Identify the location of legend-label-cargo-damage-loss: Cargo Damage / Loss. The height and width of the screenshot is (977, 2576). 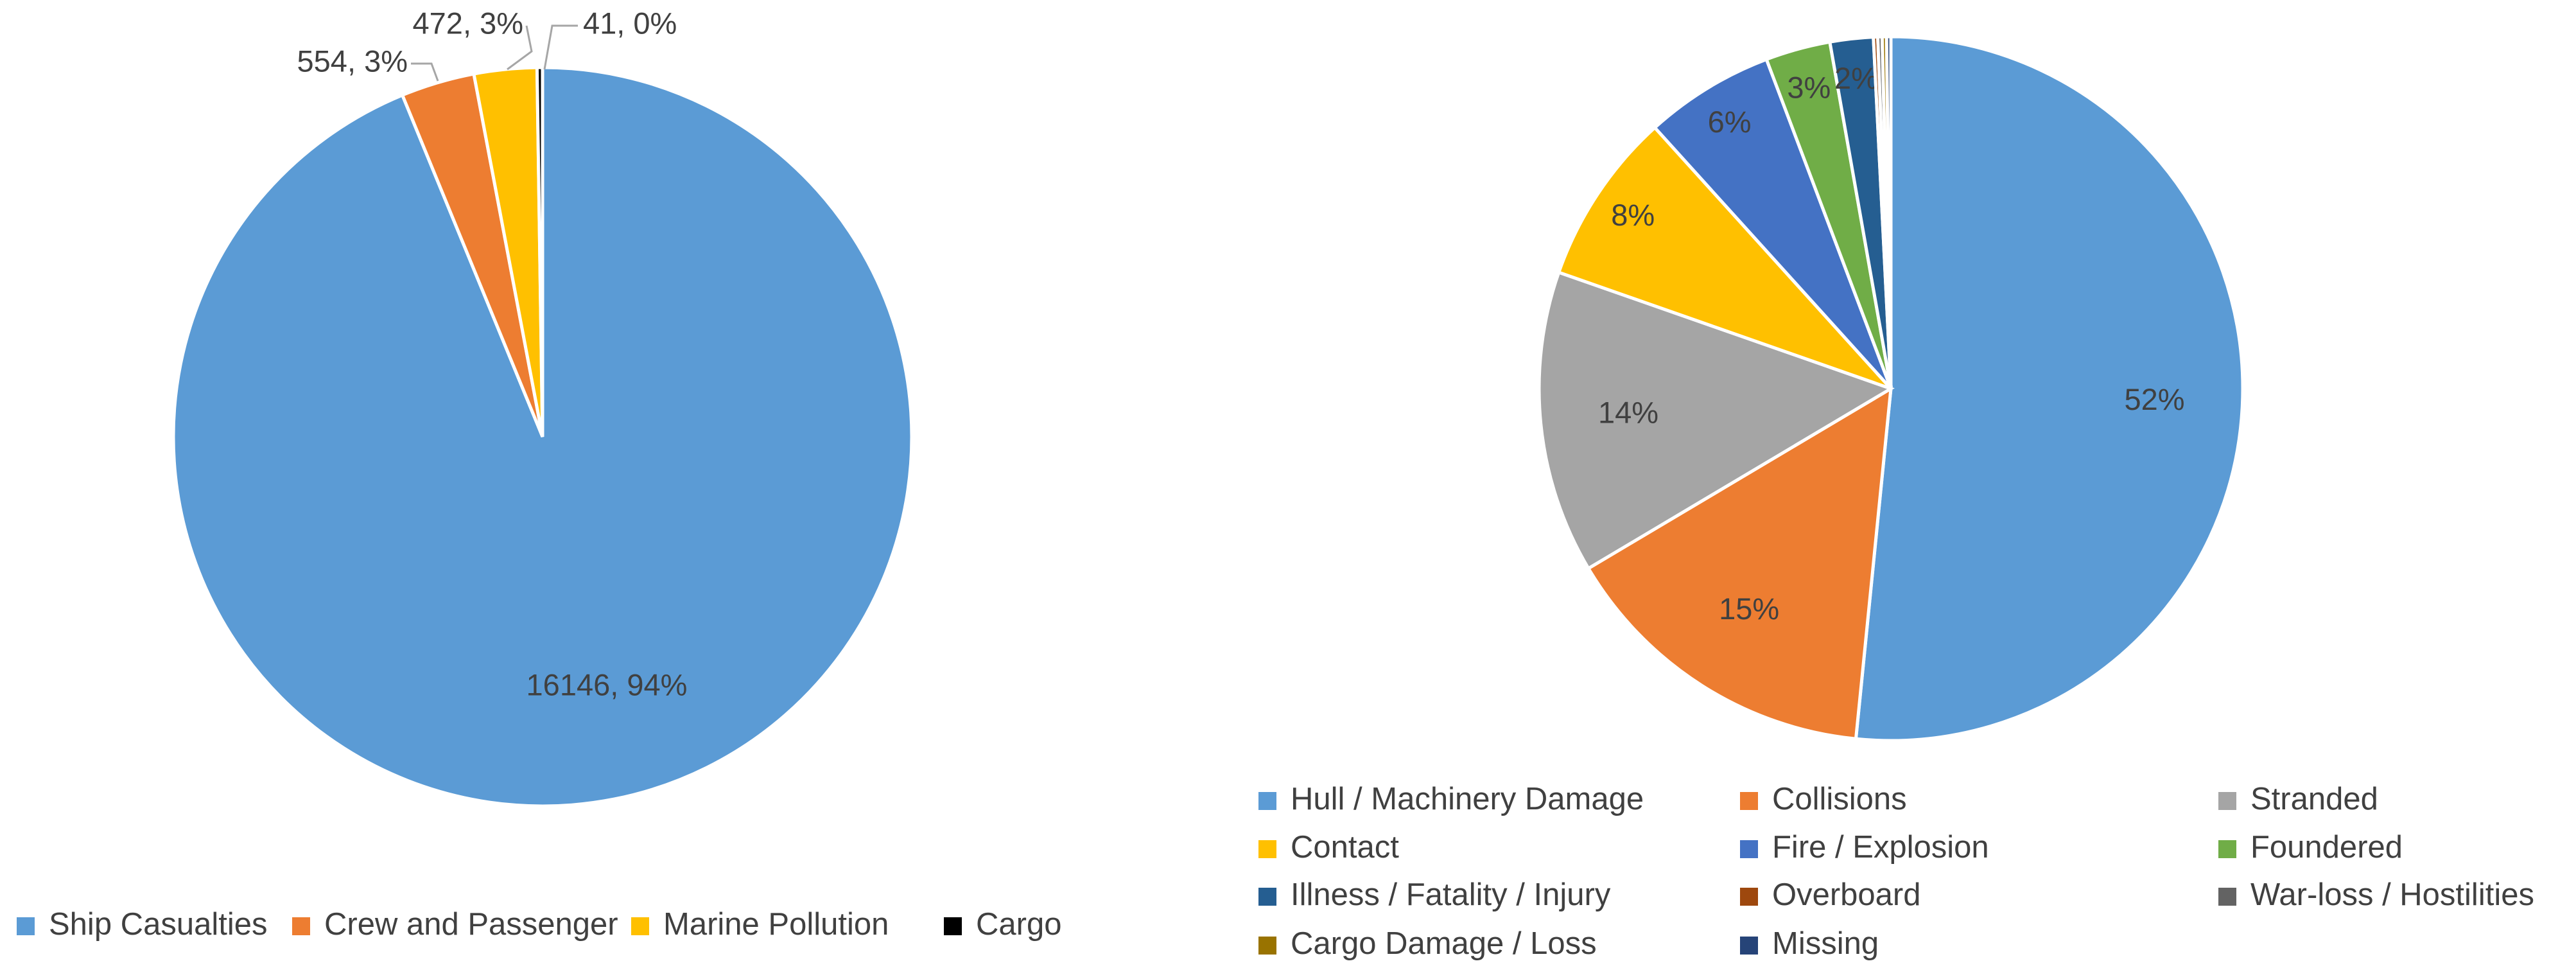
(1444, 944).